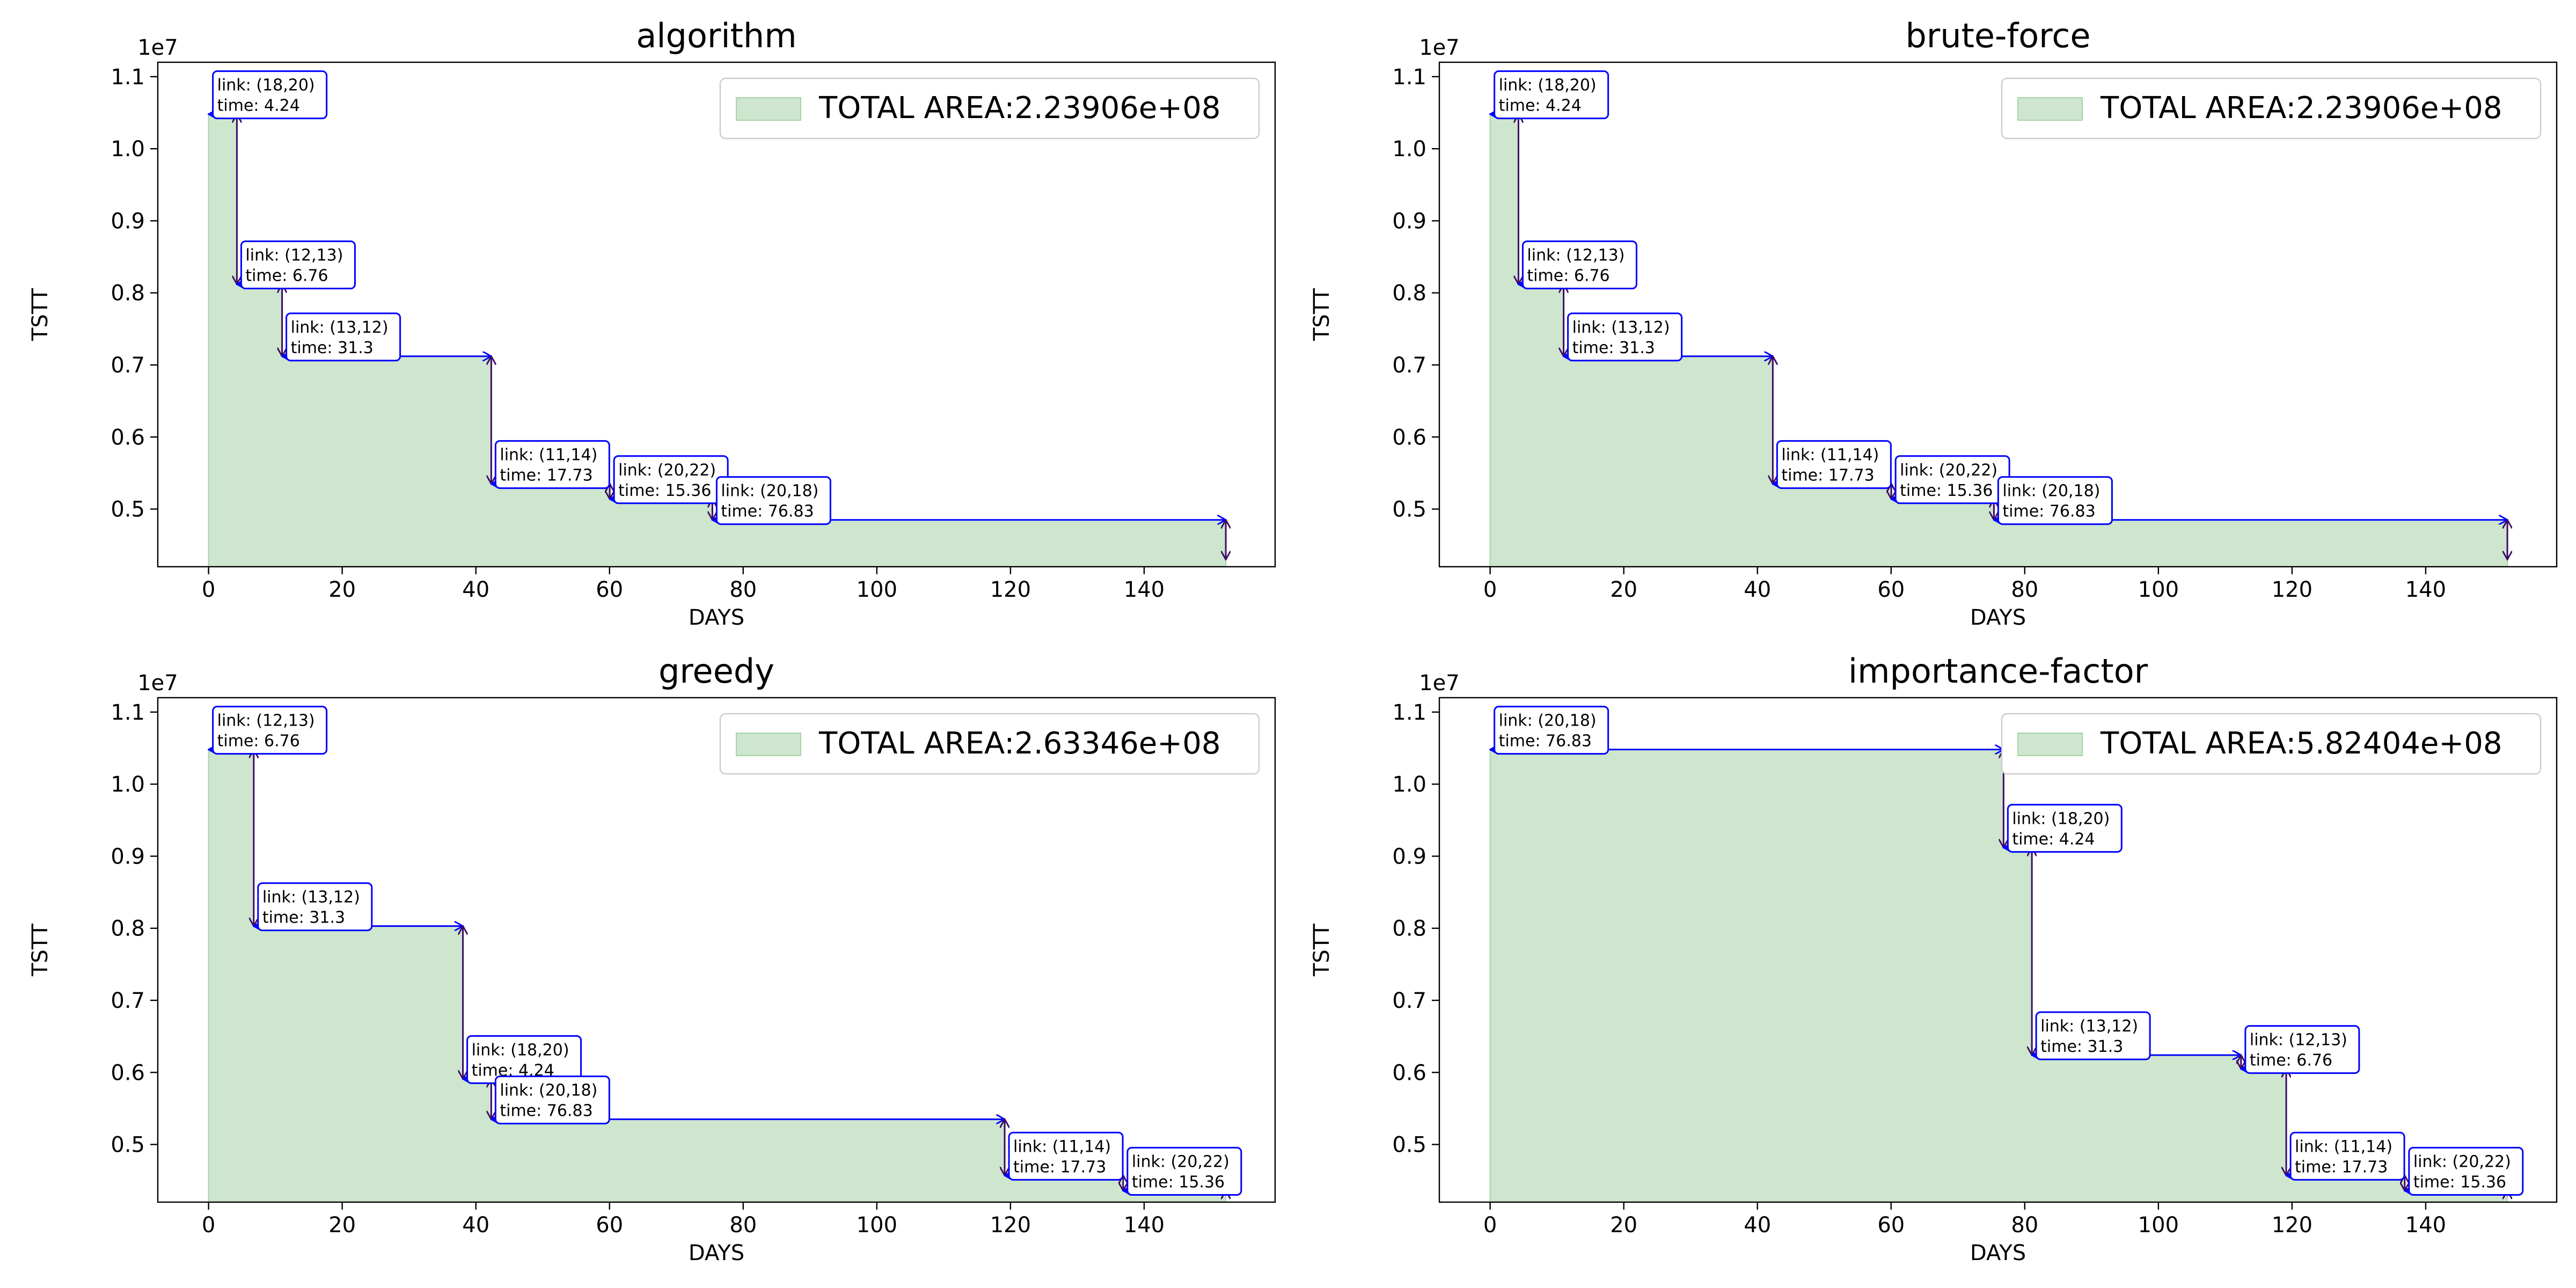 The image size is (2576, 1288). I want to click on y-tick-label: 1.1, so click(128, 712).